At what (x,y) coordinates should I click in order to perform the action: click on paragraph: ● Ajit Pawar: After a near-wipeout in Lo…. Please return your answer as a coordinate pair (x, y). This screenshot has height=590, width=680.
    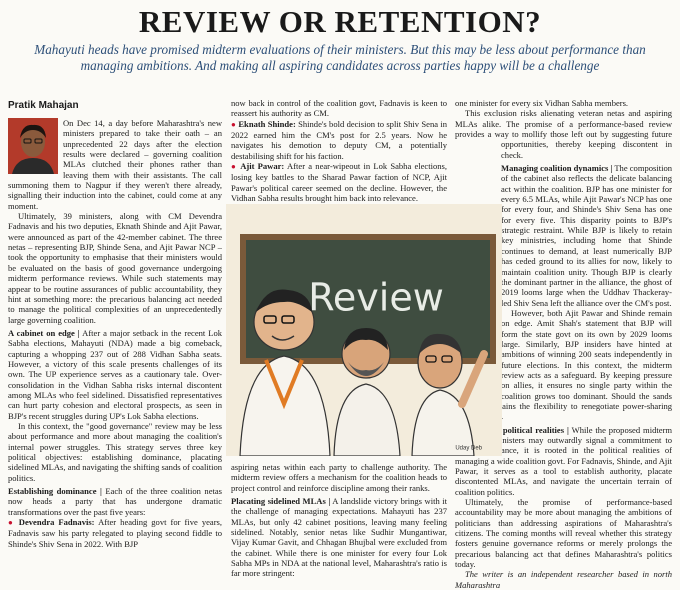
    Looking at the image, I should click on (339, 182).